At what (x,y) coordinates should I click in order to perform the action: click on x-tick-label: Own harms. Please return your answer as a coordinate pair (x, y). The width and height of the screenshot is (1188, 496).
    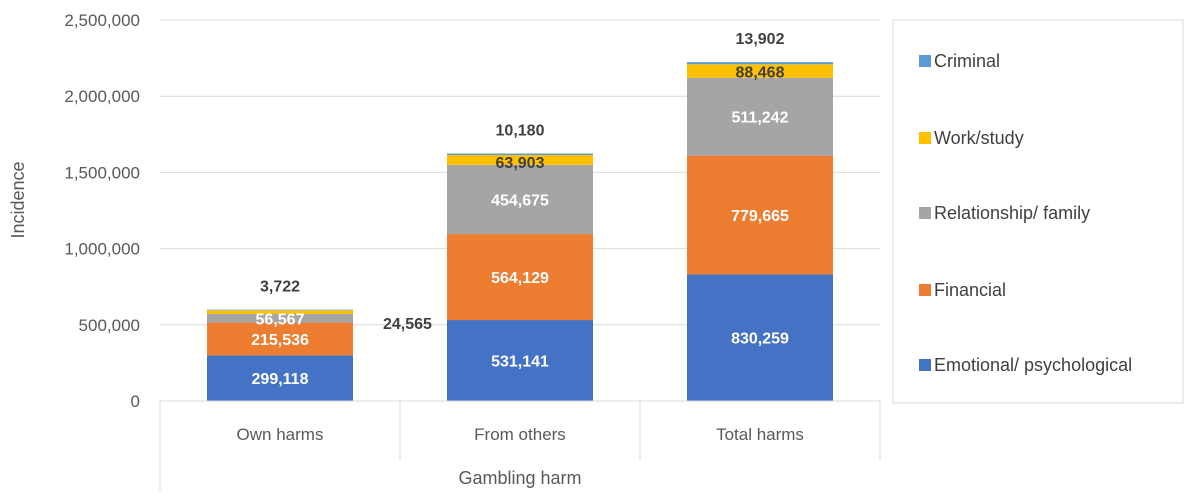
    Looking at the image, I should click on (280, 434).